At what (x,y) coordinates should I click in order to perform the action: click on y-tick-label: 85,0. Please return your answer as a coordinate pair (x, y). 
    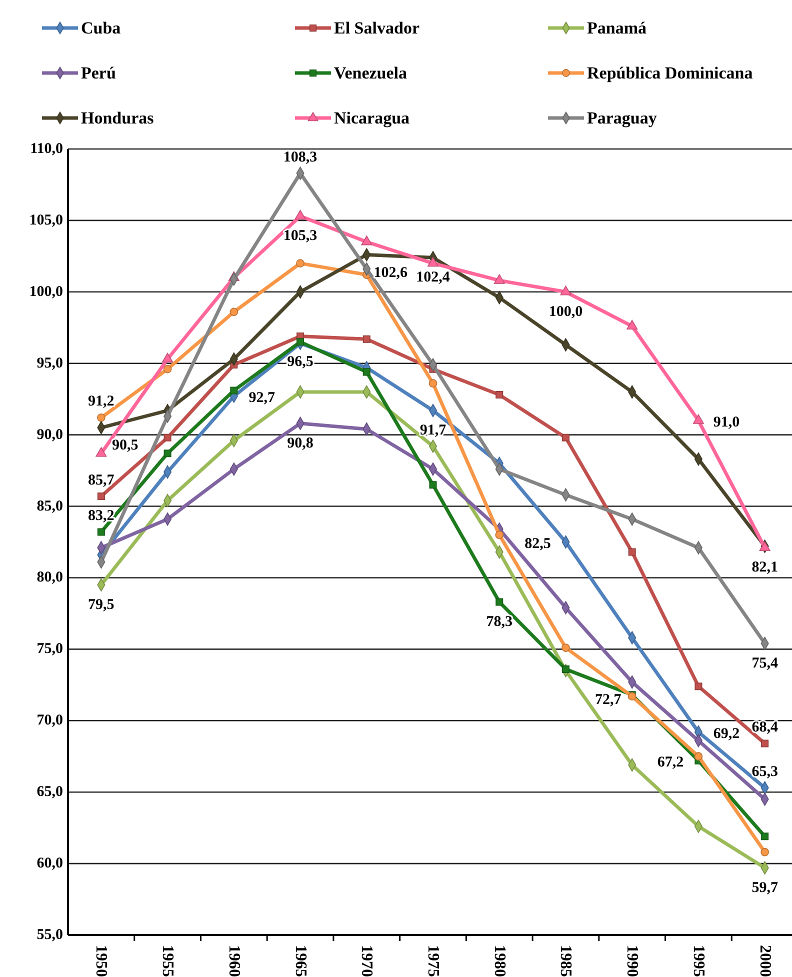
    Looking at the image, I should click on (49, 506).